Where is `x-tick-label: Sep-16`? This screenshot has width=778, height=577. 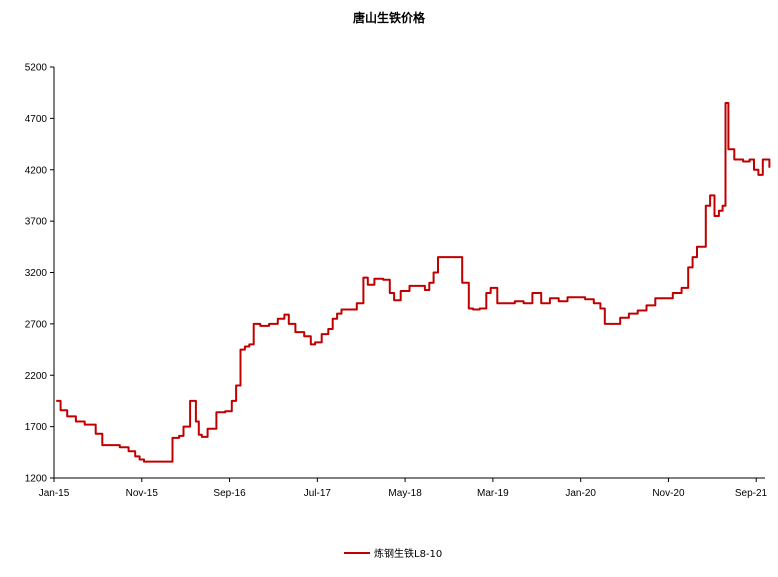
x-tick-label: Sep-16 is located at coordinates (229, 493).